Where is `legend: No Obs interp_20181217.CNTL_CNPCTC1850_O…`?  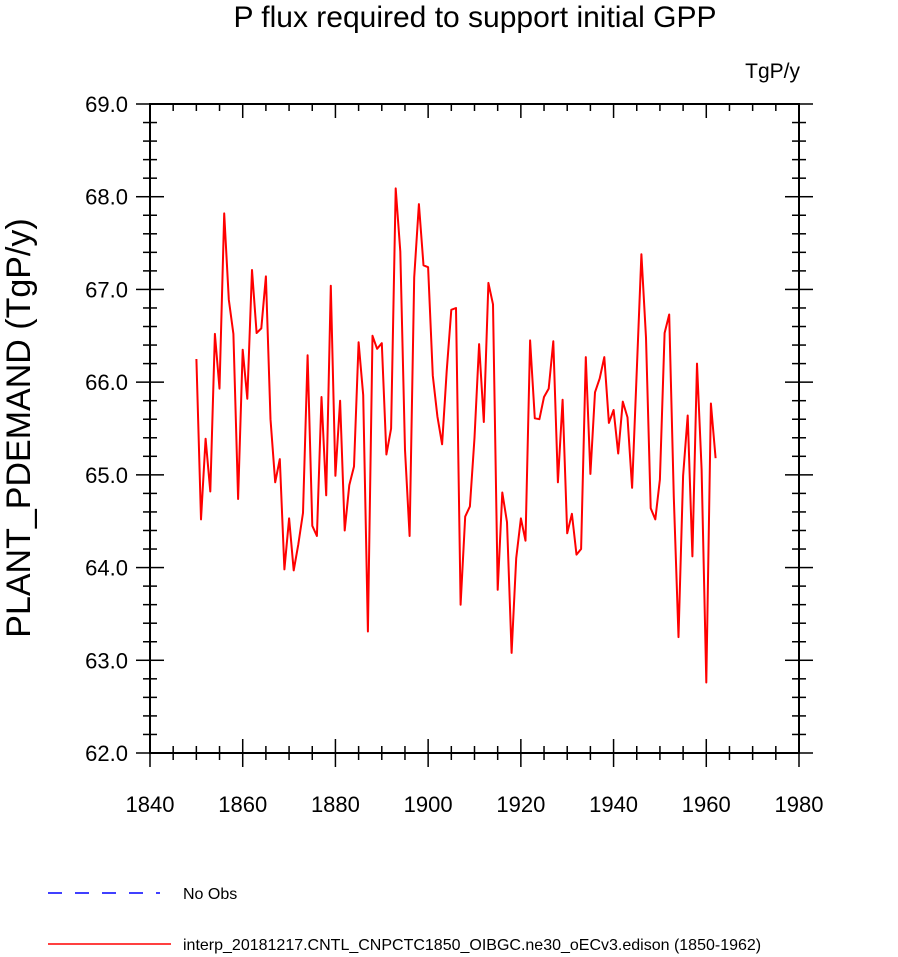
legend: No Obs interp_20181217.CNTL_CNPCTC1850_O… is located at coordinates (404, 920).